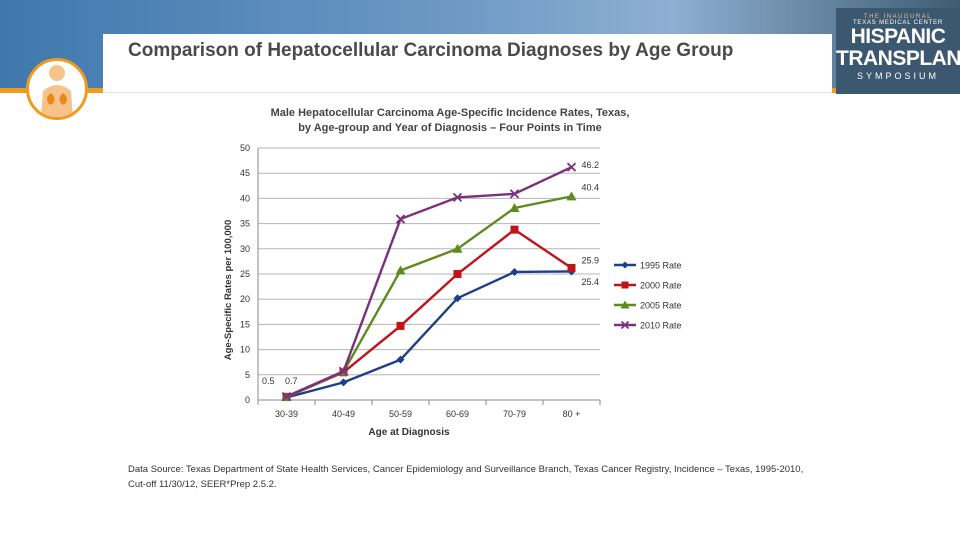  Describe the element at coordinates (897, 76) in the screenshot. I see `brand-line-symposium: SYMPOSIUM` at that location.